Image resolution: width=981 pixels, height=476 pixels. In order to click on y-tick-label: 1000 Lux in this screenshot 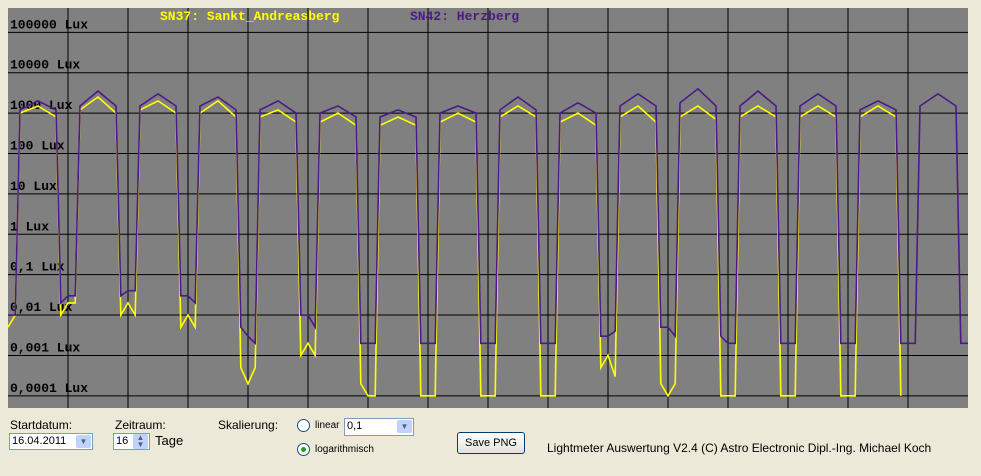, I will do `click(41, 105)`.